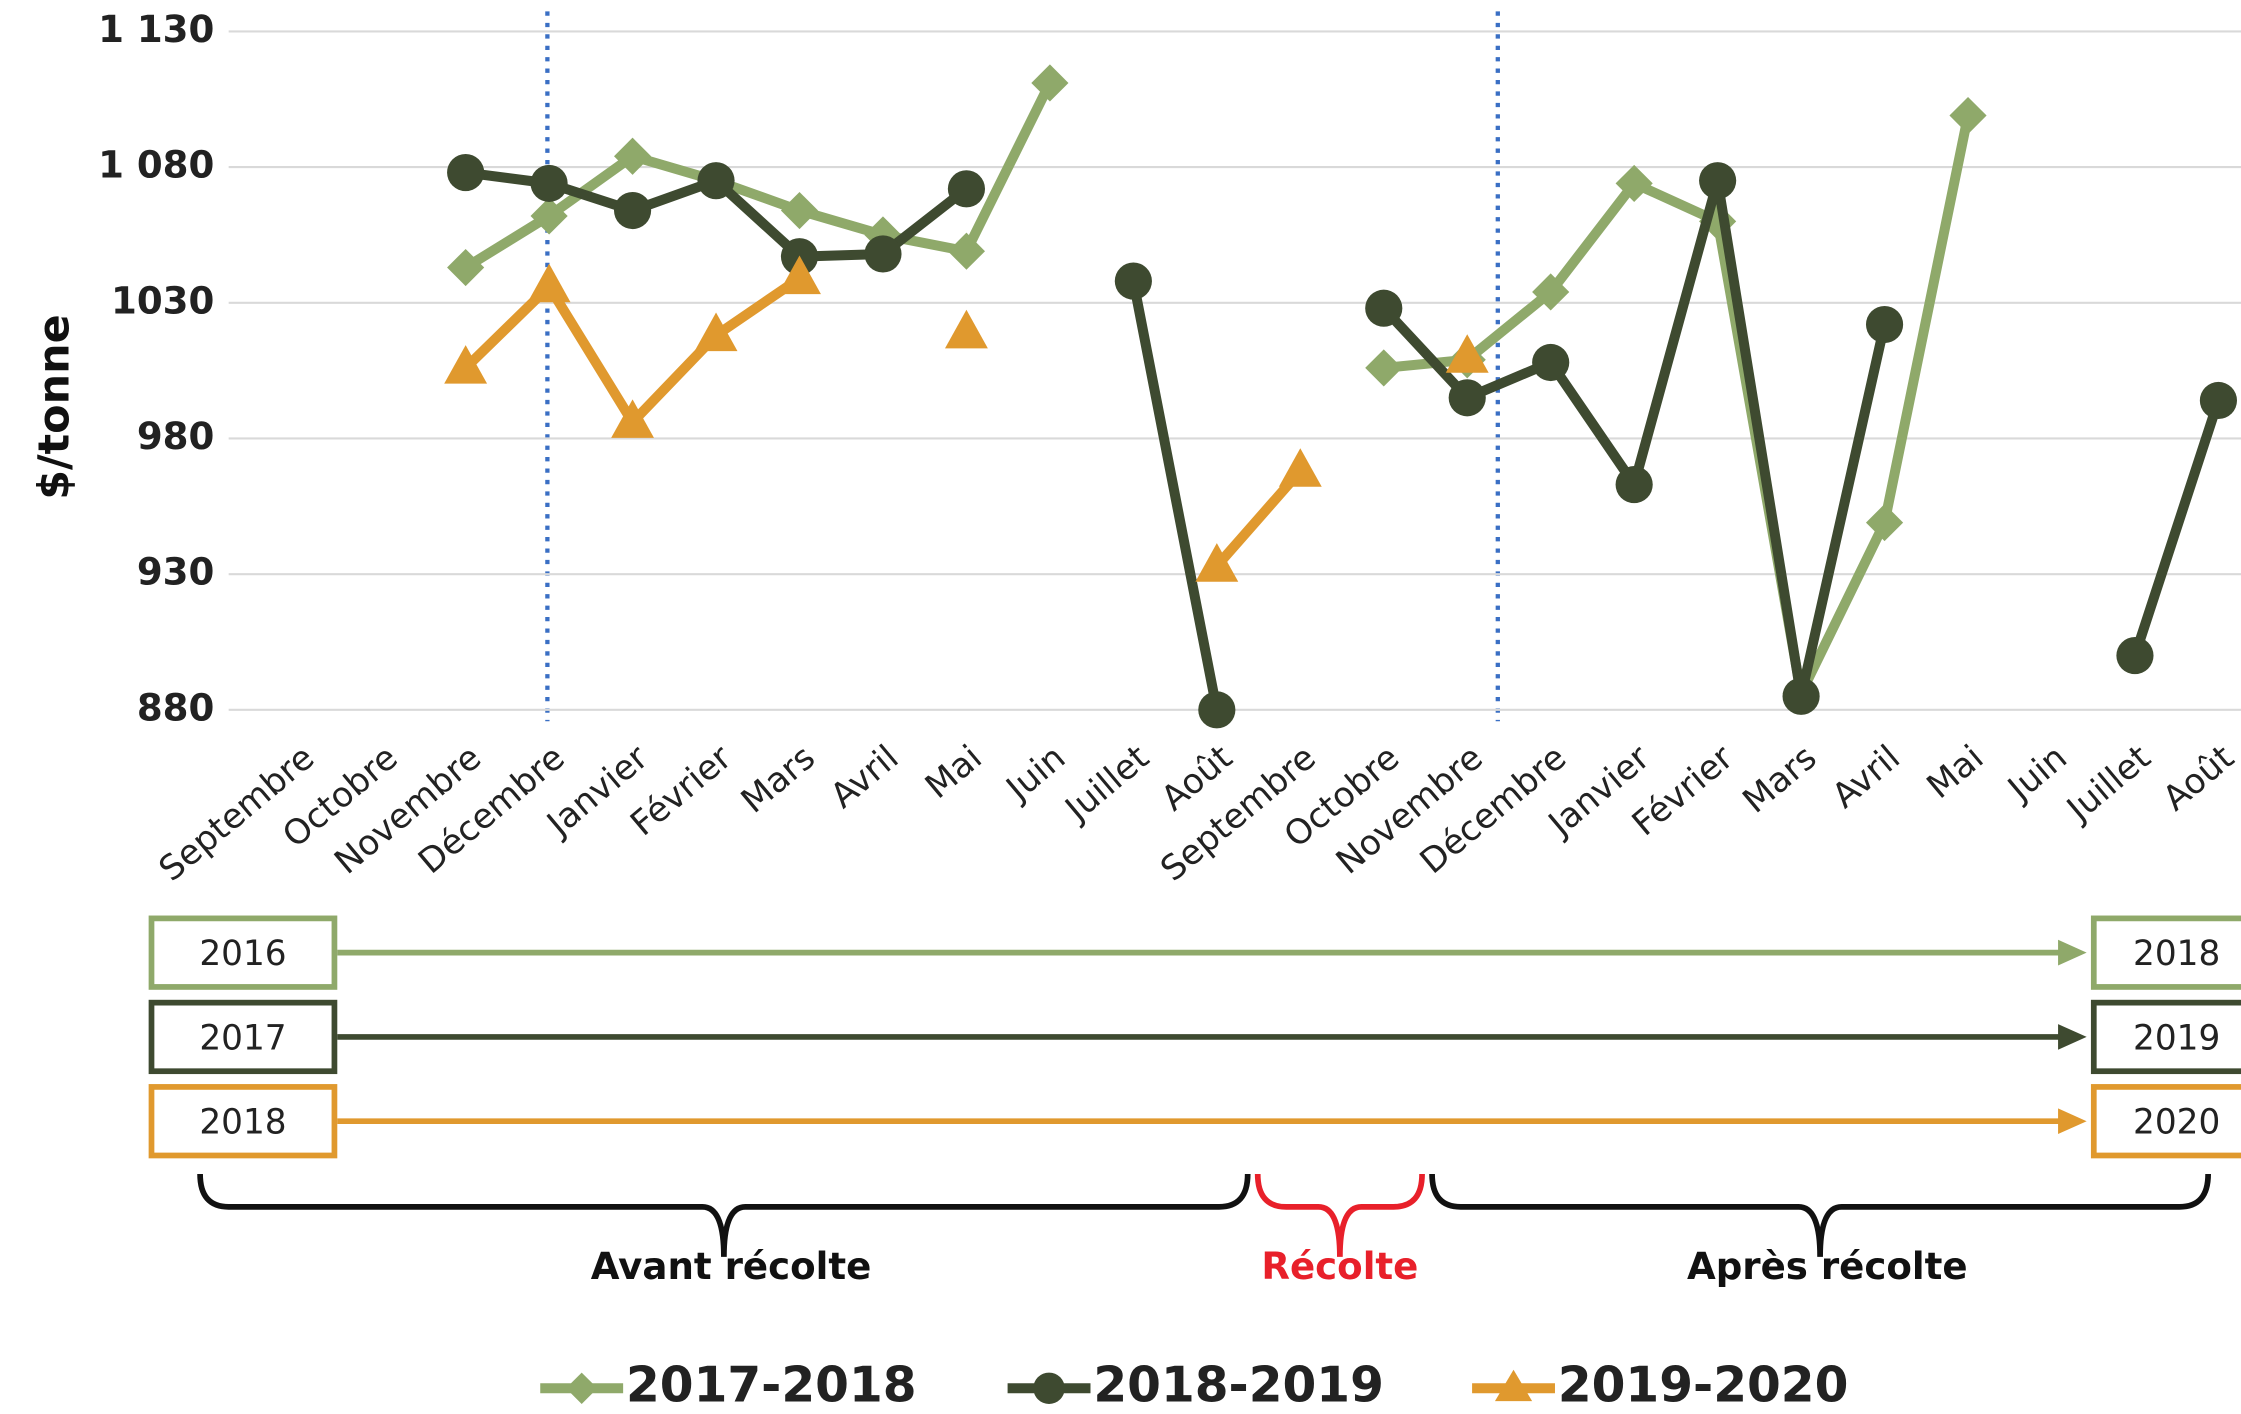  What do you see at coordinates (2176, 1038) in the screenshot?
I see `year-end: 2019` at bounding box center [2176, 1038].